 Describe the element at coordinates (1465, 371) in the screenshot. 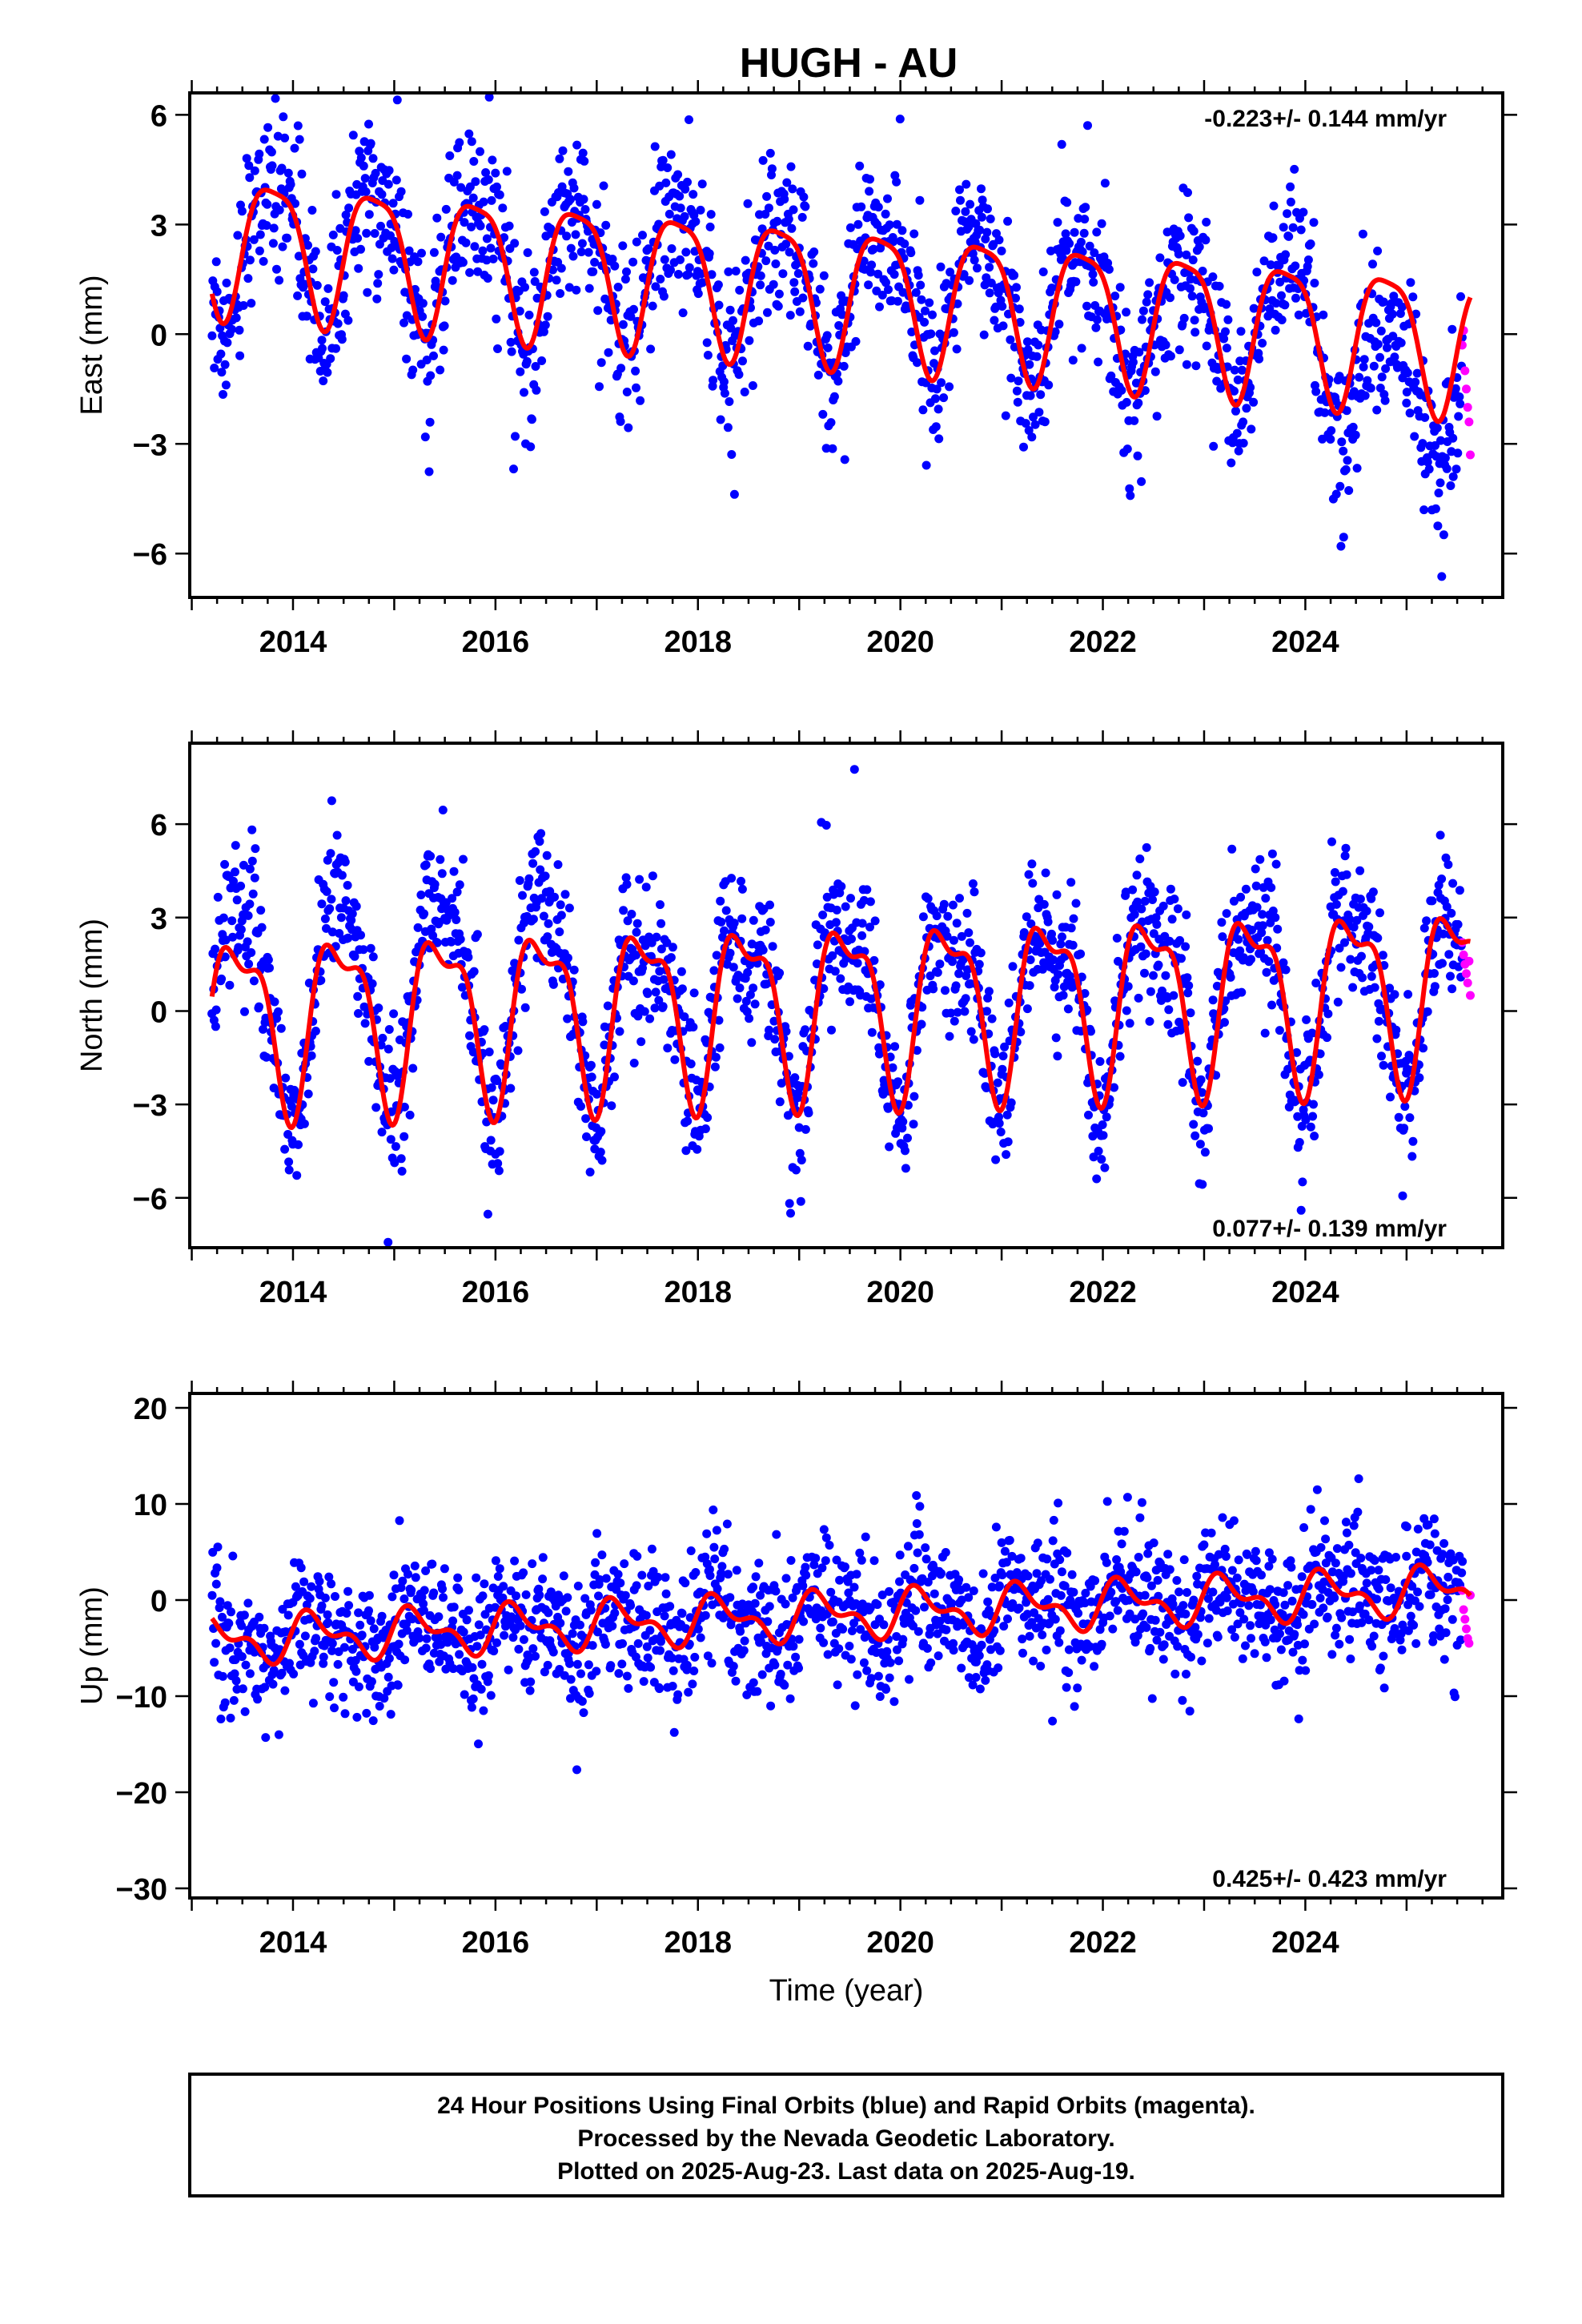

I see `east-rapid-orbit-point` at that location.